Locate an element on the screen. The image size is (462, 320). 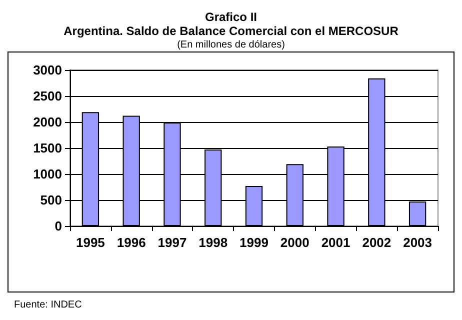
text: (En millones de dólares) is located at coordinates (231, 45).